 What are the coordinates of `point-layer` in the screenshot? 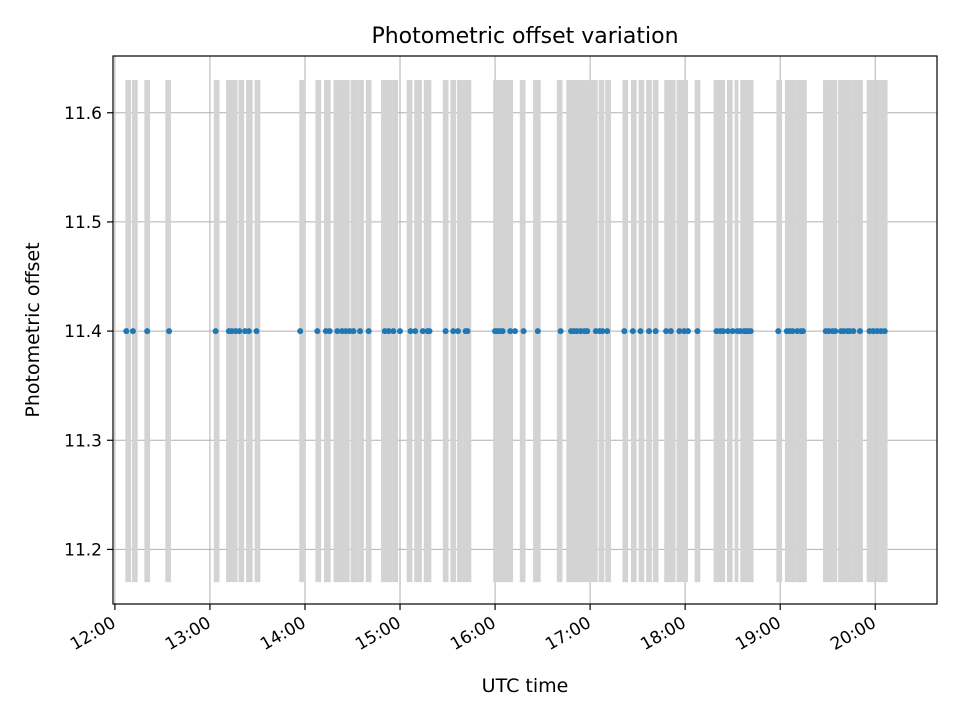 It's located at (505, 331).